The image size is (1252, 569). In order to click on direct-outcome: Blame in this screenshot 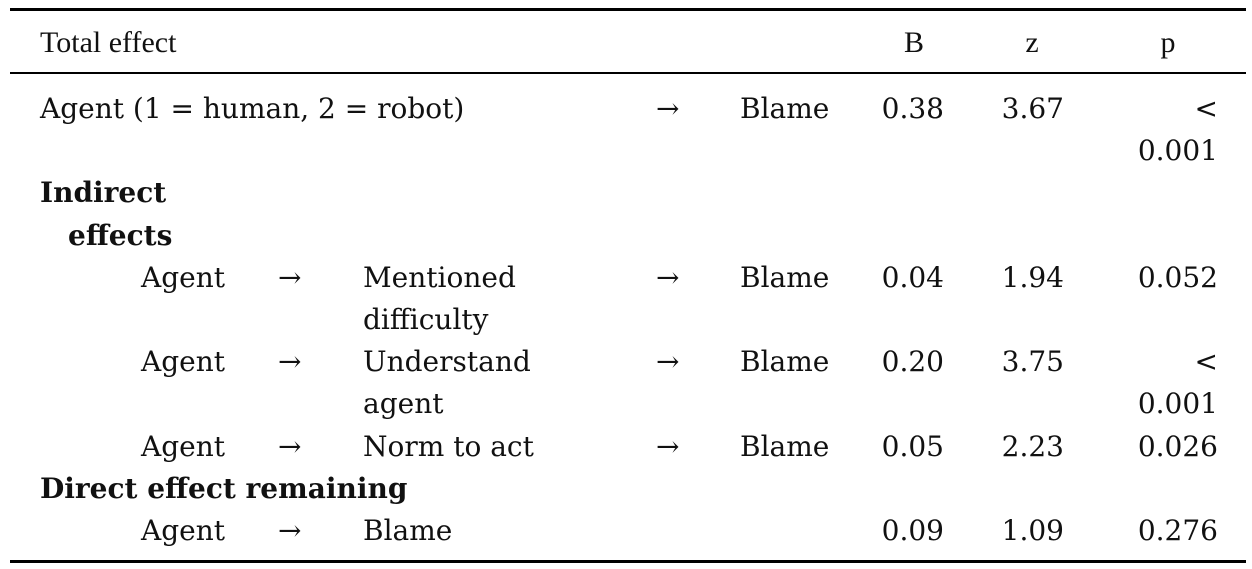, I will do `click(408, 530)`.